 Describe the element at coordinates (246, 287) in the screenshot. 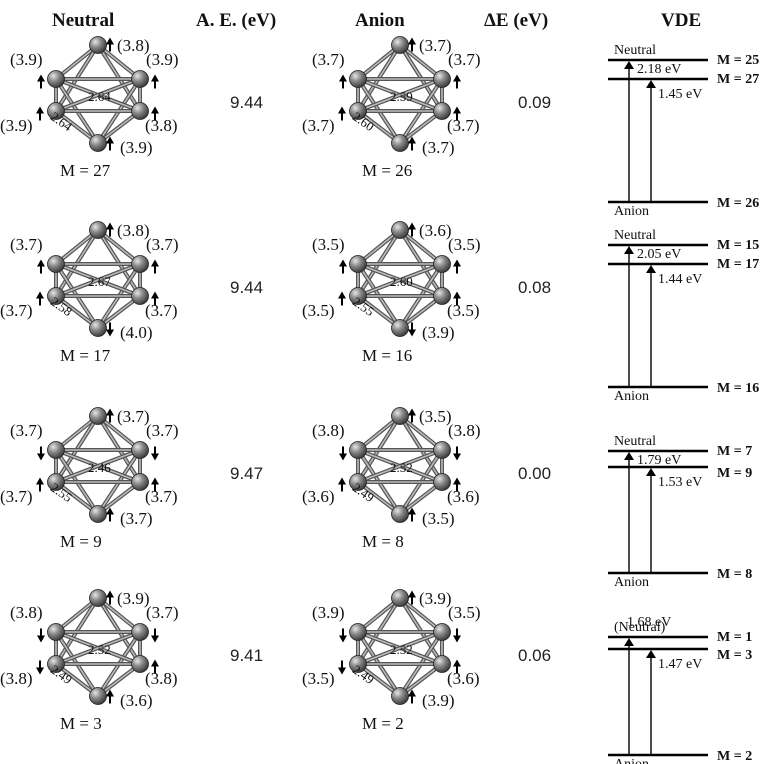

I see `ae-value: 9.44` at that location.